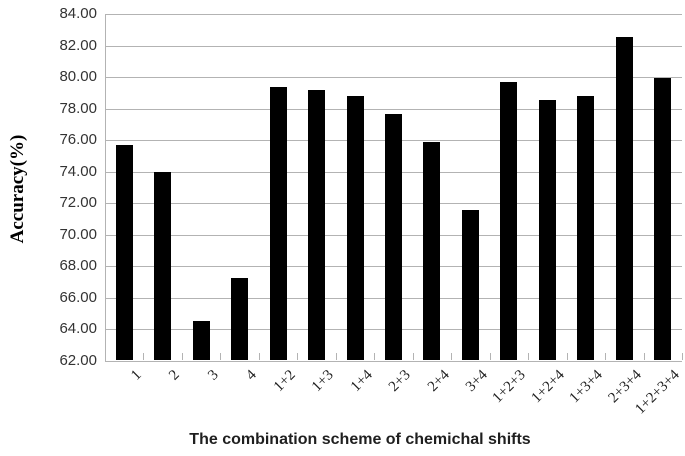  I want to click on y-tick-label: 70.00, so click(78, 234).